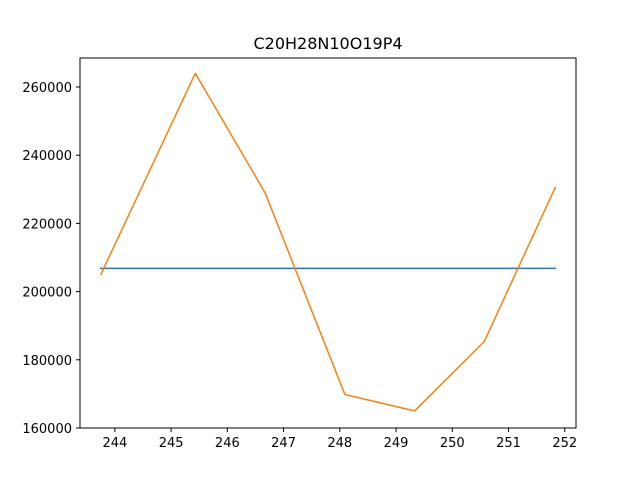  I want to click on x-tick-label: 245, so click(171, 443).